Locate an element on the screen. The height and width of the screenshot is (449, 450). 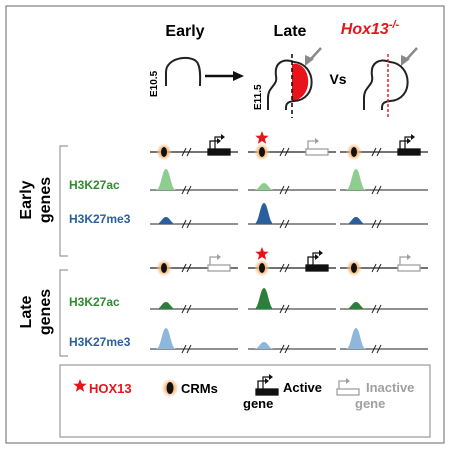
legend-inactive-gene-icon is located at coordinates (348, 387).